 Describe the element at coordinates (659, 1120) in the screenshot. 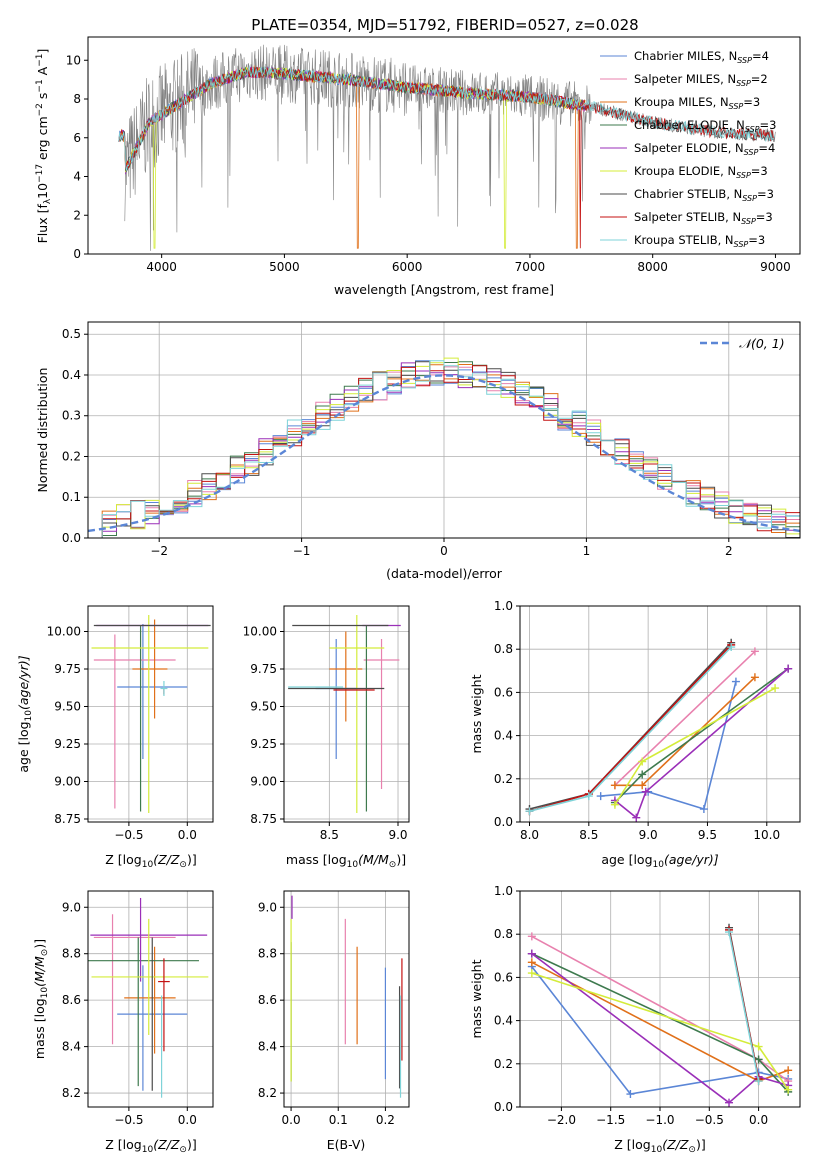

I see `x-tick-label: −1.0` at that location.